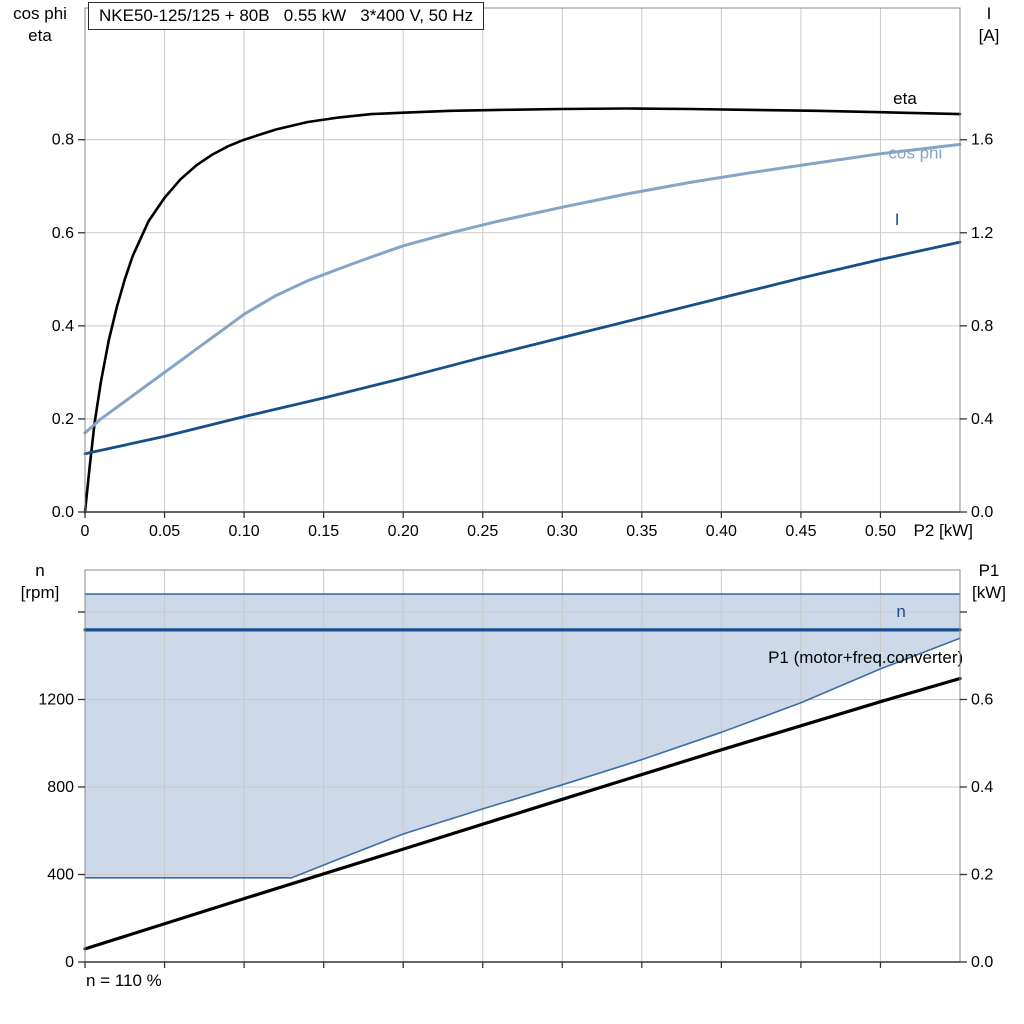  Describe the element at coordinates (982, 140) in the screenshot. I see `y-right-tick-label: 1.6` at that location.